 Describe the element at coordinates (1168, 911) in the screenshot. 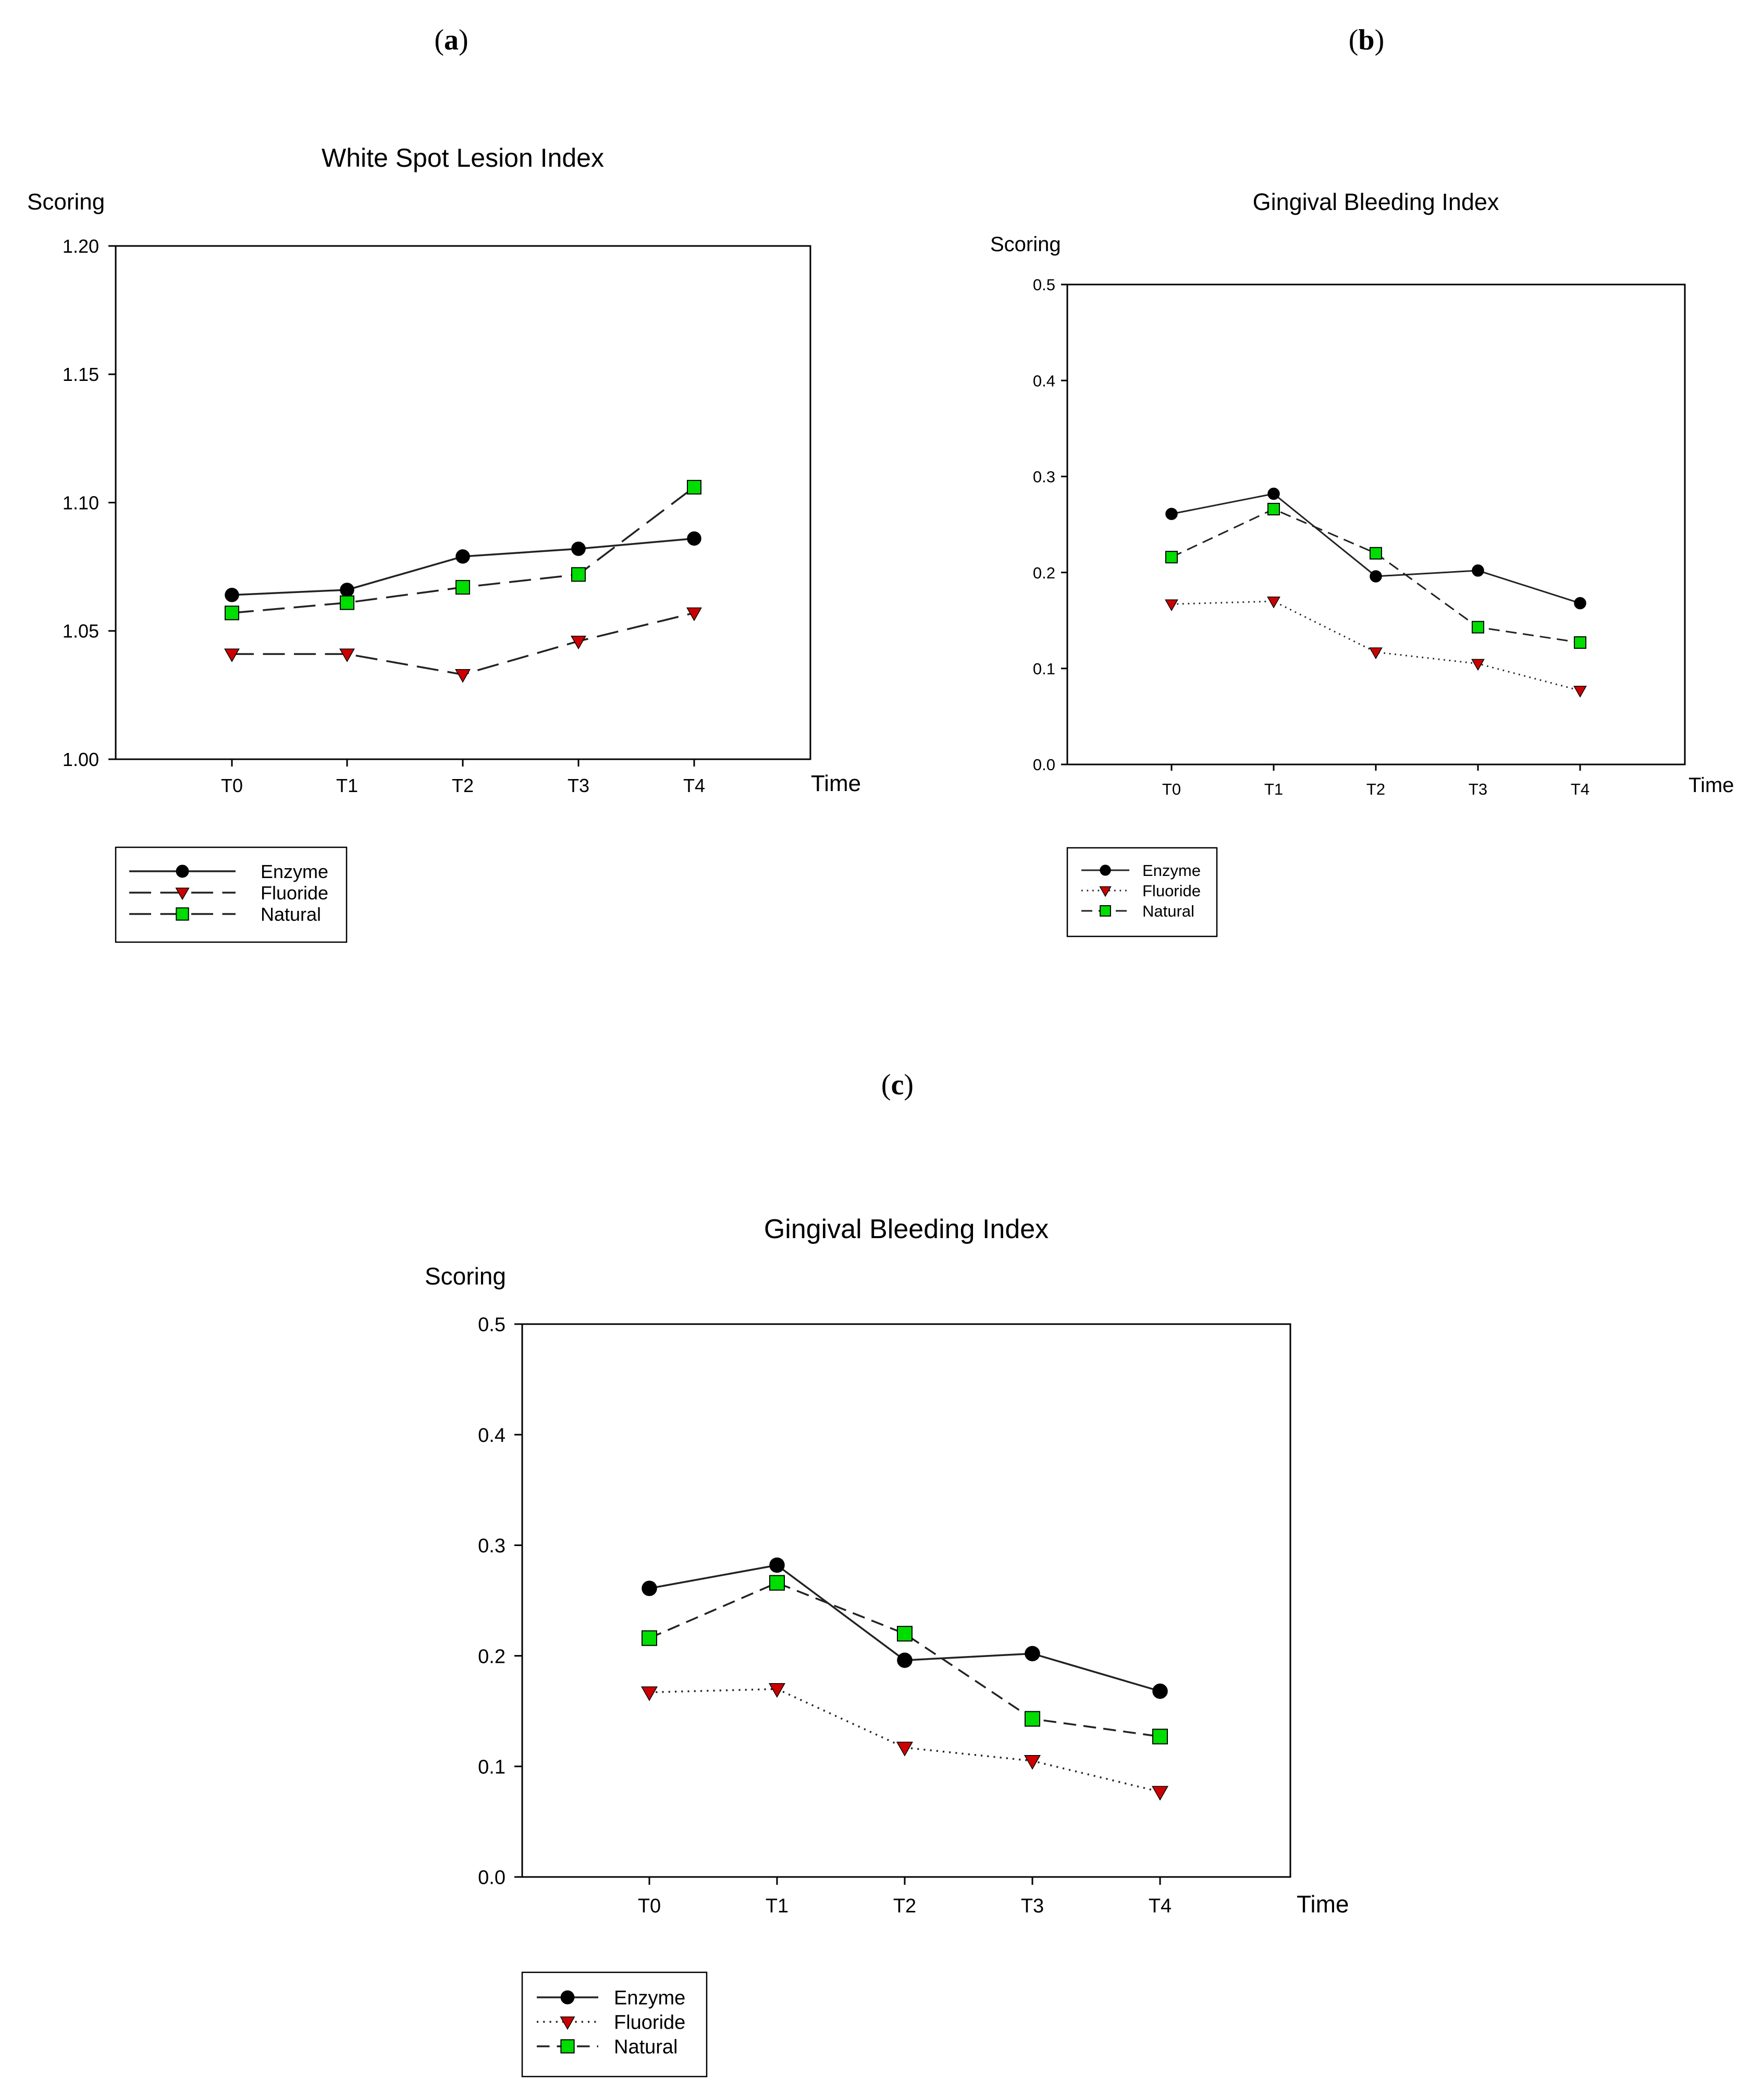

I see `legend-label-natural: Natural` at that location.